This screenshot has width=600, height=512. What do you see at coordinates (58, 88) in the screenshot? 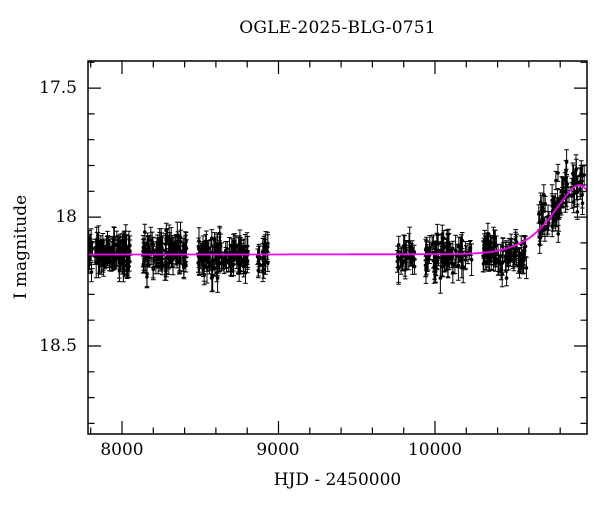
I see `y-tick-label-17-5: 17.5` at bounding box center [58, 88].